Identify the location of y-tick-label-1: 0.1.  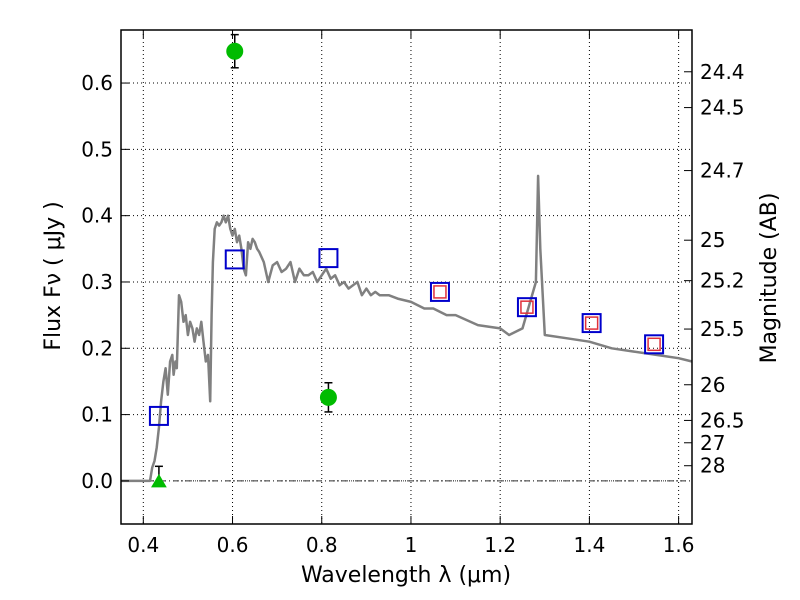
(97, 415).